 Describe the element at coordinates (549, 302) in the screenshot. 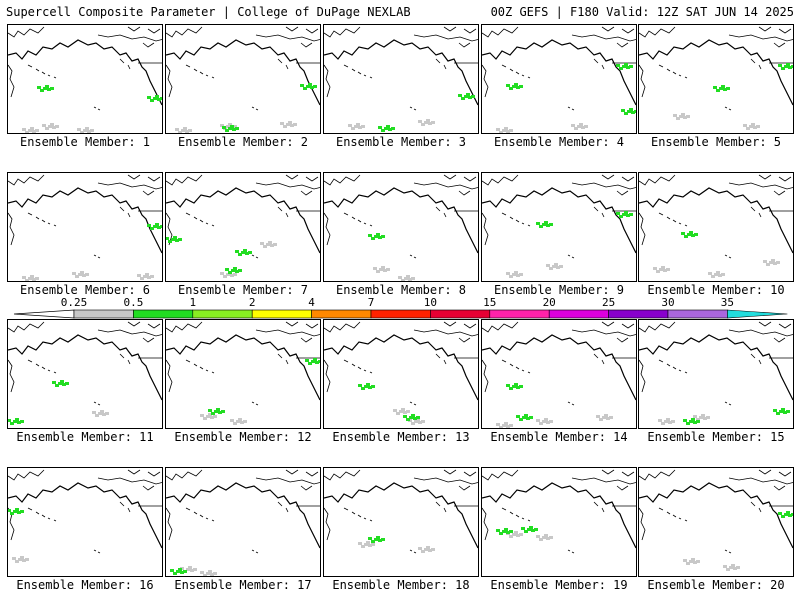

I see `colorbar-tick-label: 20` at that location.